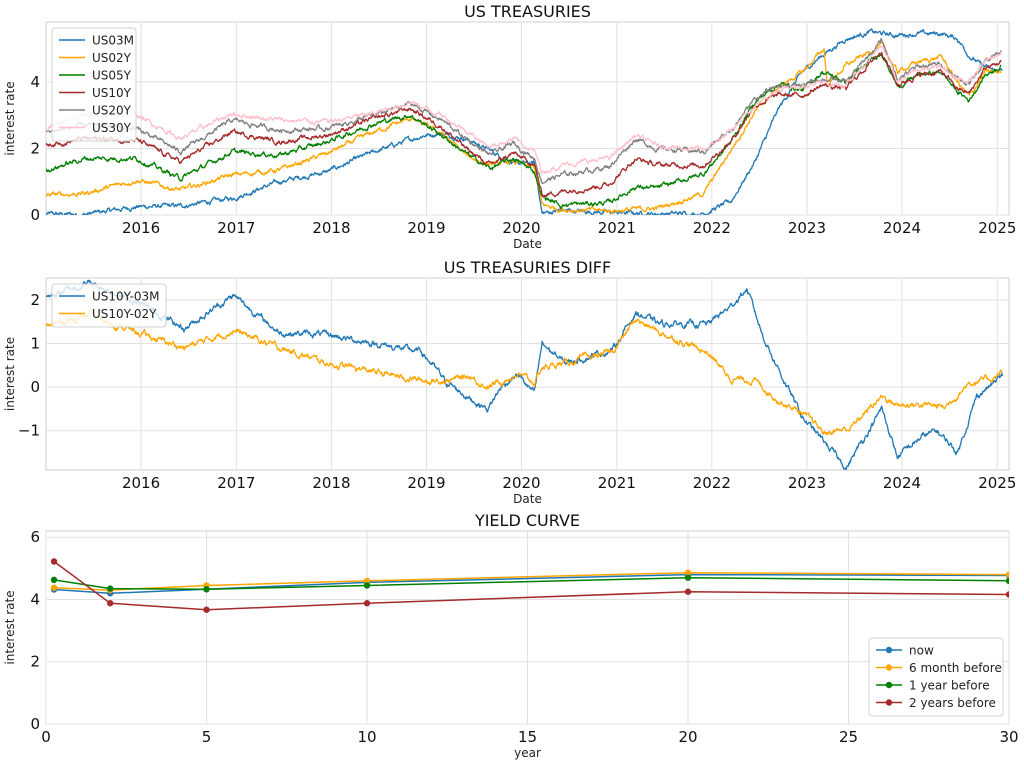 This screenshot has width=1024, height=766. What do you see at coordinates (124, 314) in the screenshot?
I see `legend-label-us10y-02y: US10Y-02Y` at bounding box center [124, 314].